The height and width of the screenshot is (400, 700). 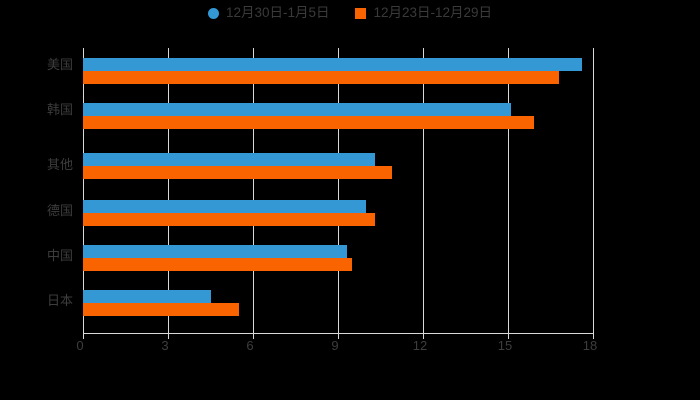 I want to click on y-axis-label-5: 日本, so click(x=59, y=300).